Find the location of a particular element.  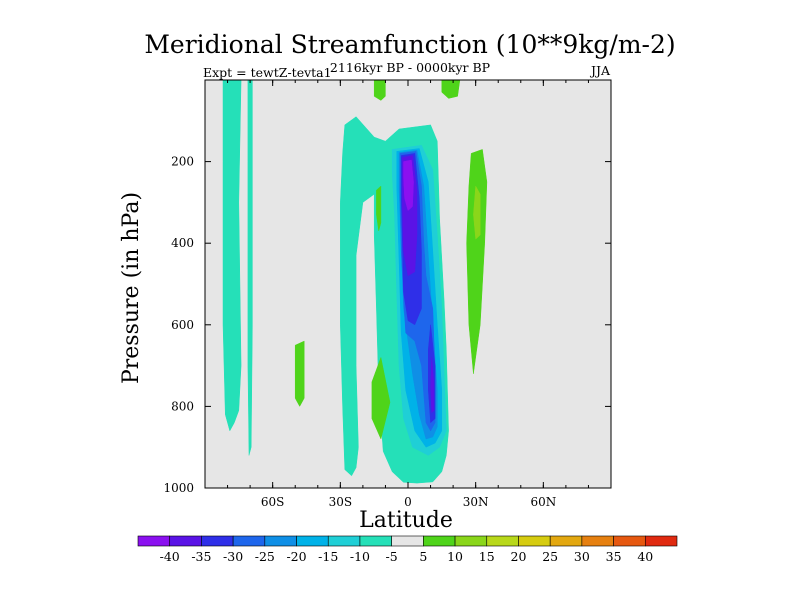

contour-region-cell-minus35-lower is located at coordinates (432, 385).